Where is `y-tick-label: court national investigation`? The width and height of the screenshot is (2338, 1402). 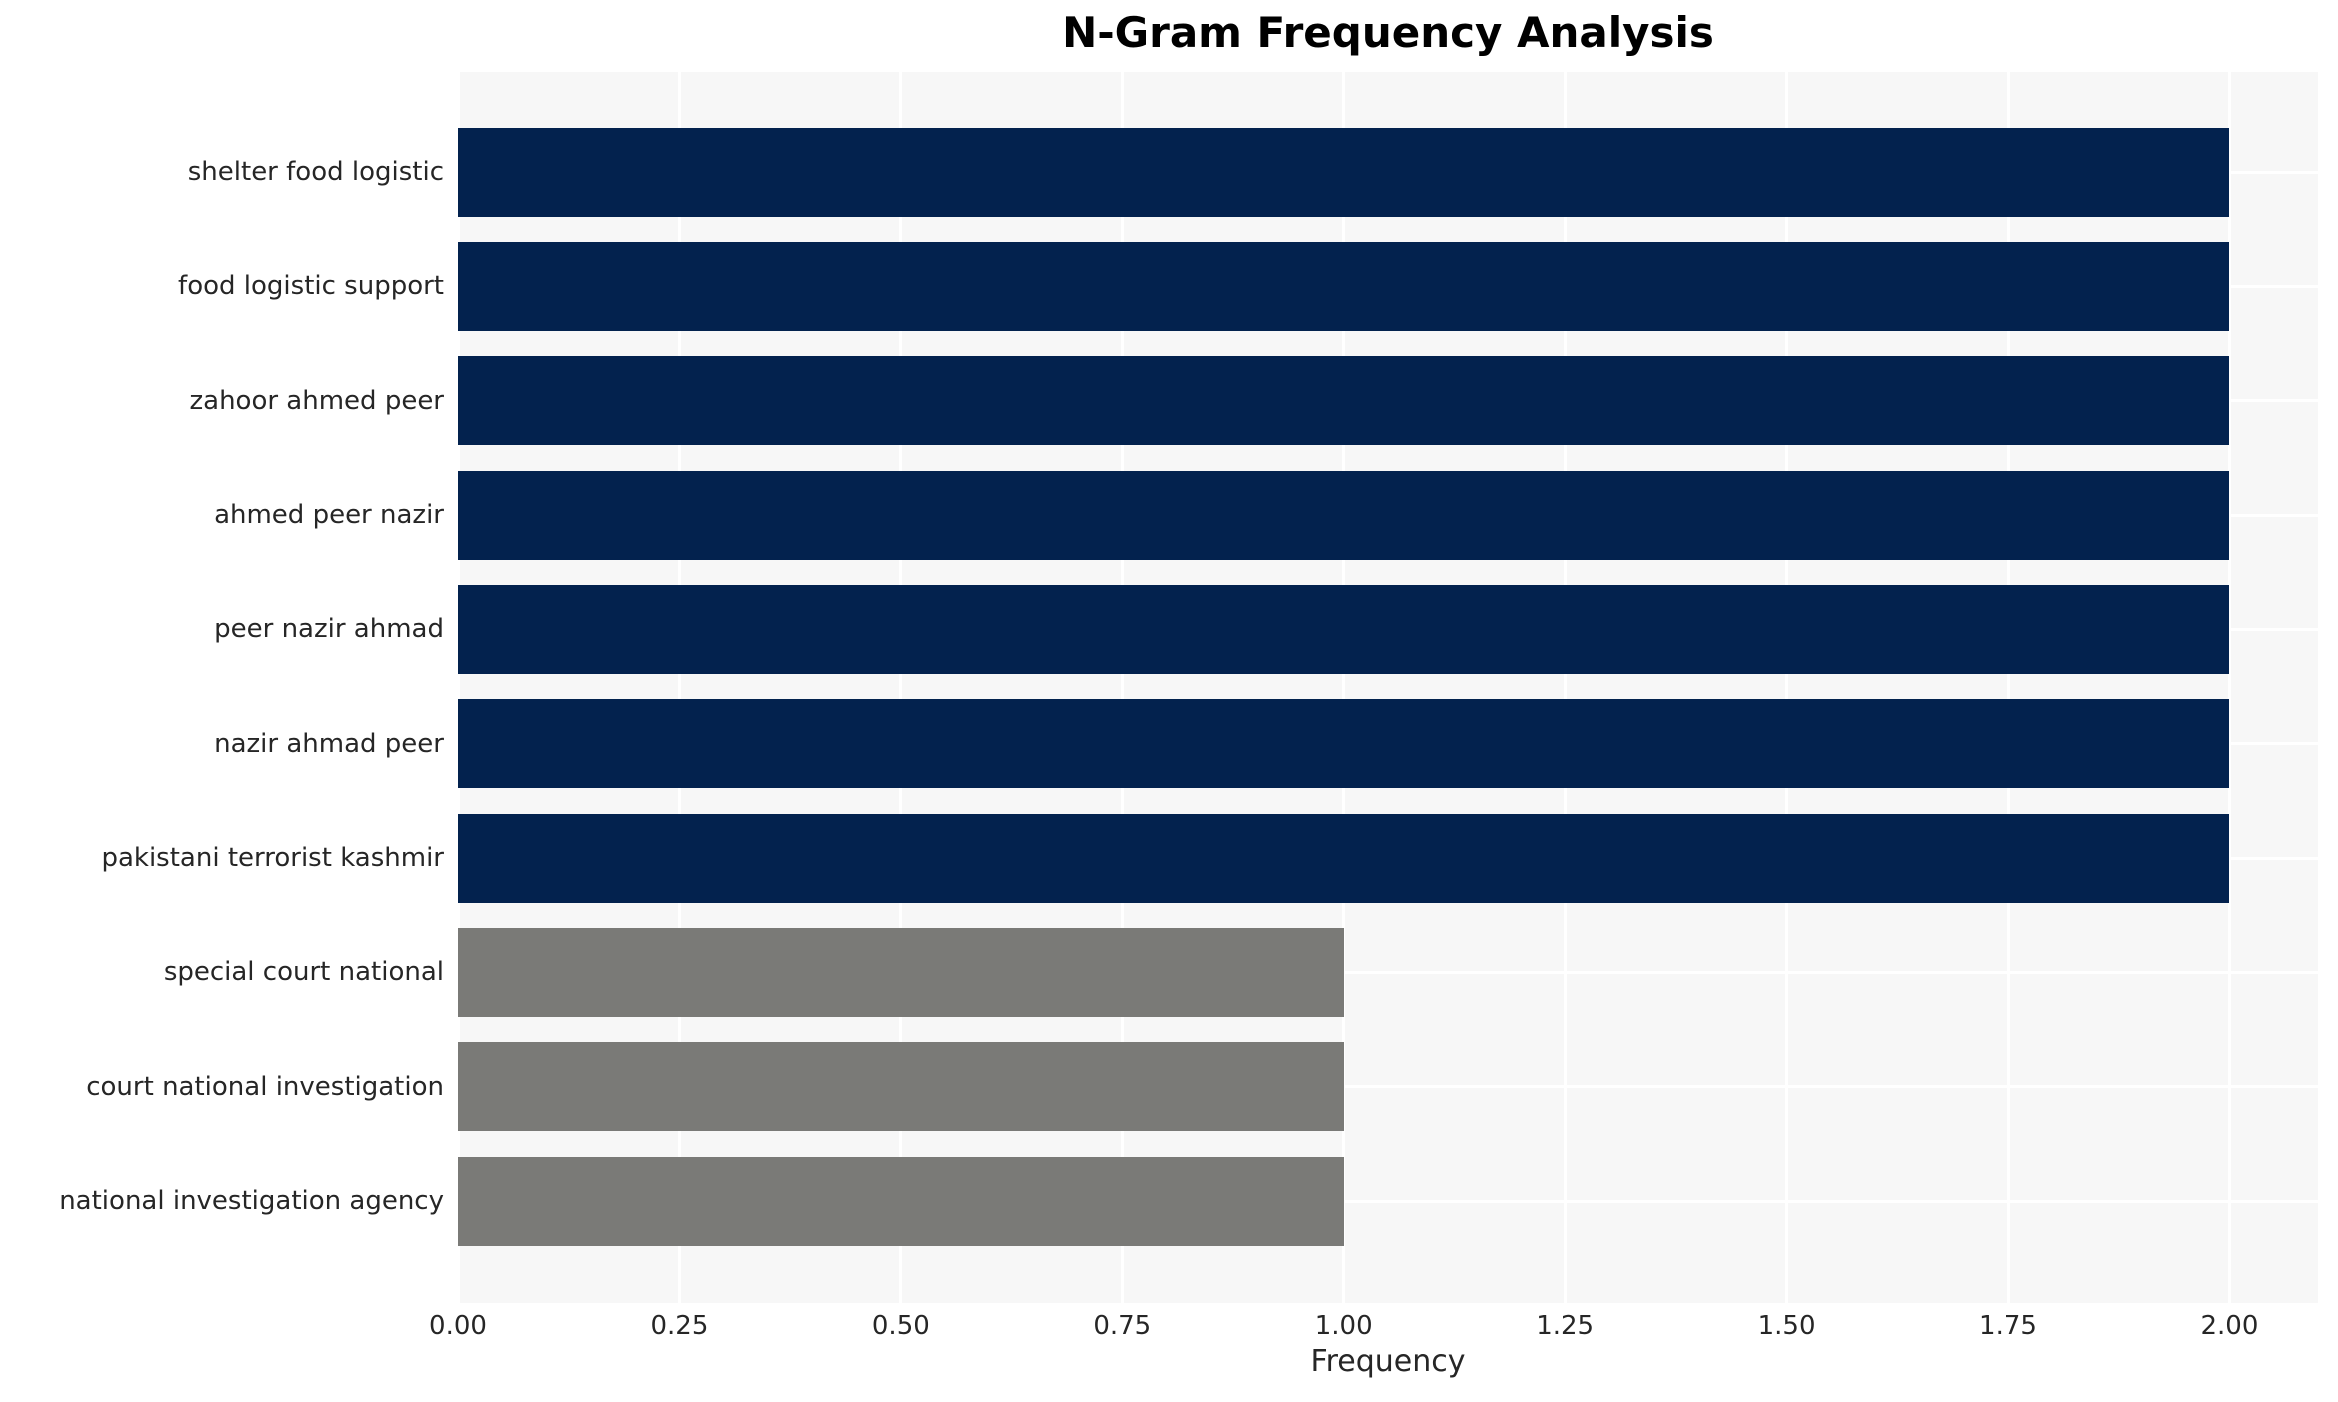 y-tick-label: court national investigation is located at coordinates (265, 1086).